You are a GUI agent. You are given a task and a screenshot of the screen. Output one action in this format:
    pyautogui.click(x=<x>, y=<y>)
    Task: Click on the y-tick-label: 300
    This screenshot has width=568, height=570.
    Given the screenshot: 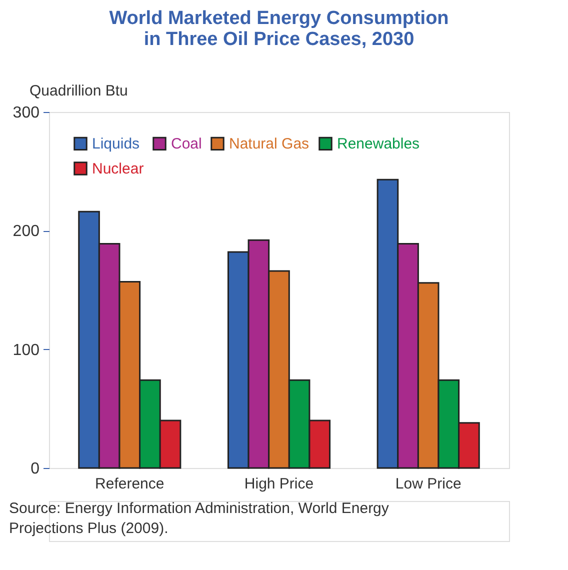 What is the action you would take?
    pyautogui.click(x=26, y=113)
    